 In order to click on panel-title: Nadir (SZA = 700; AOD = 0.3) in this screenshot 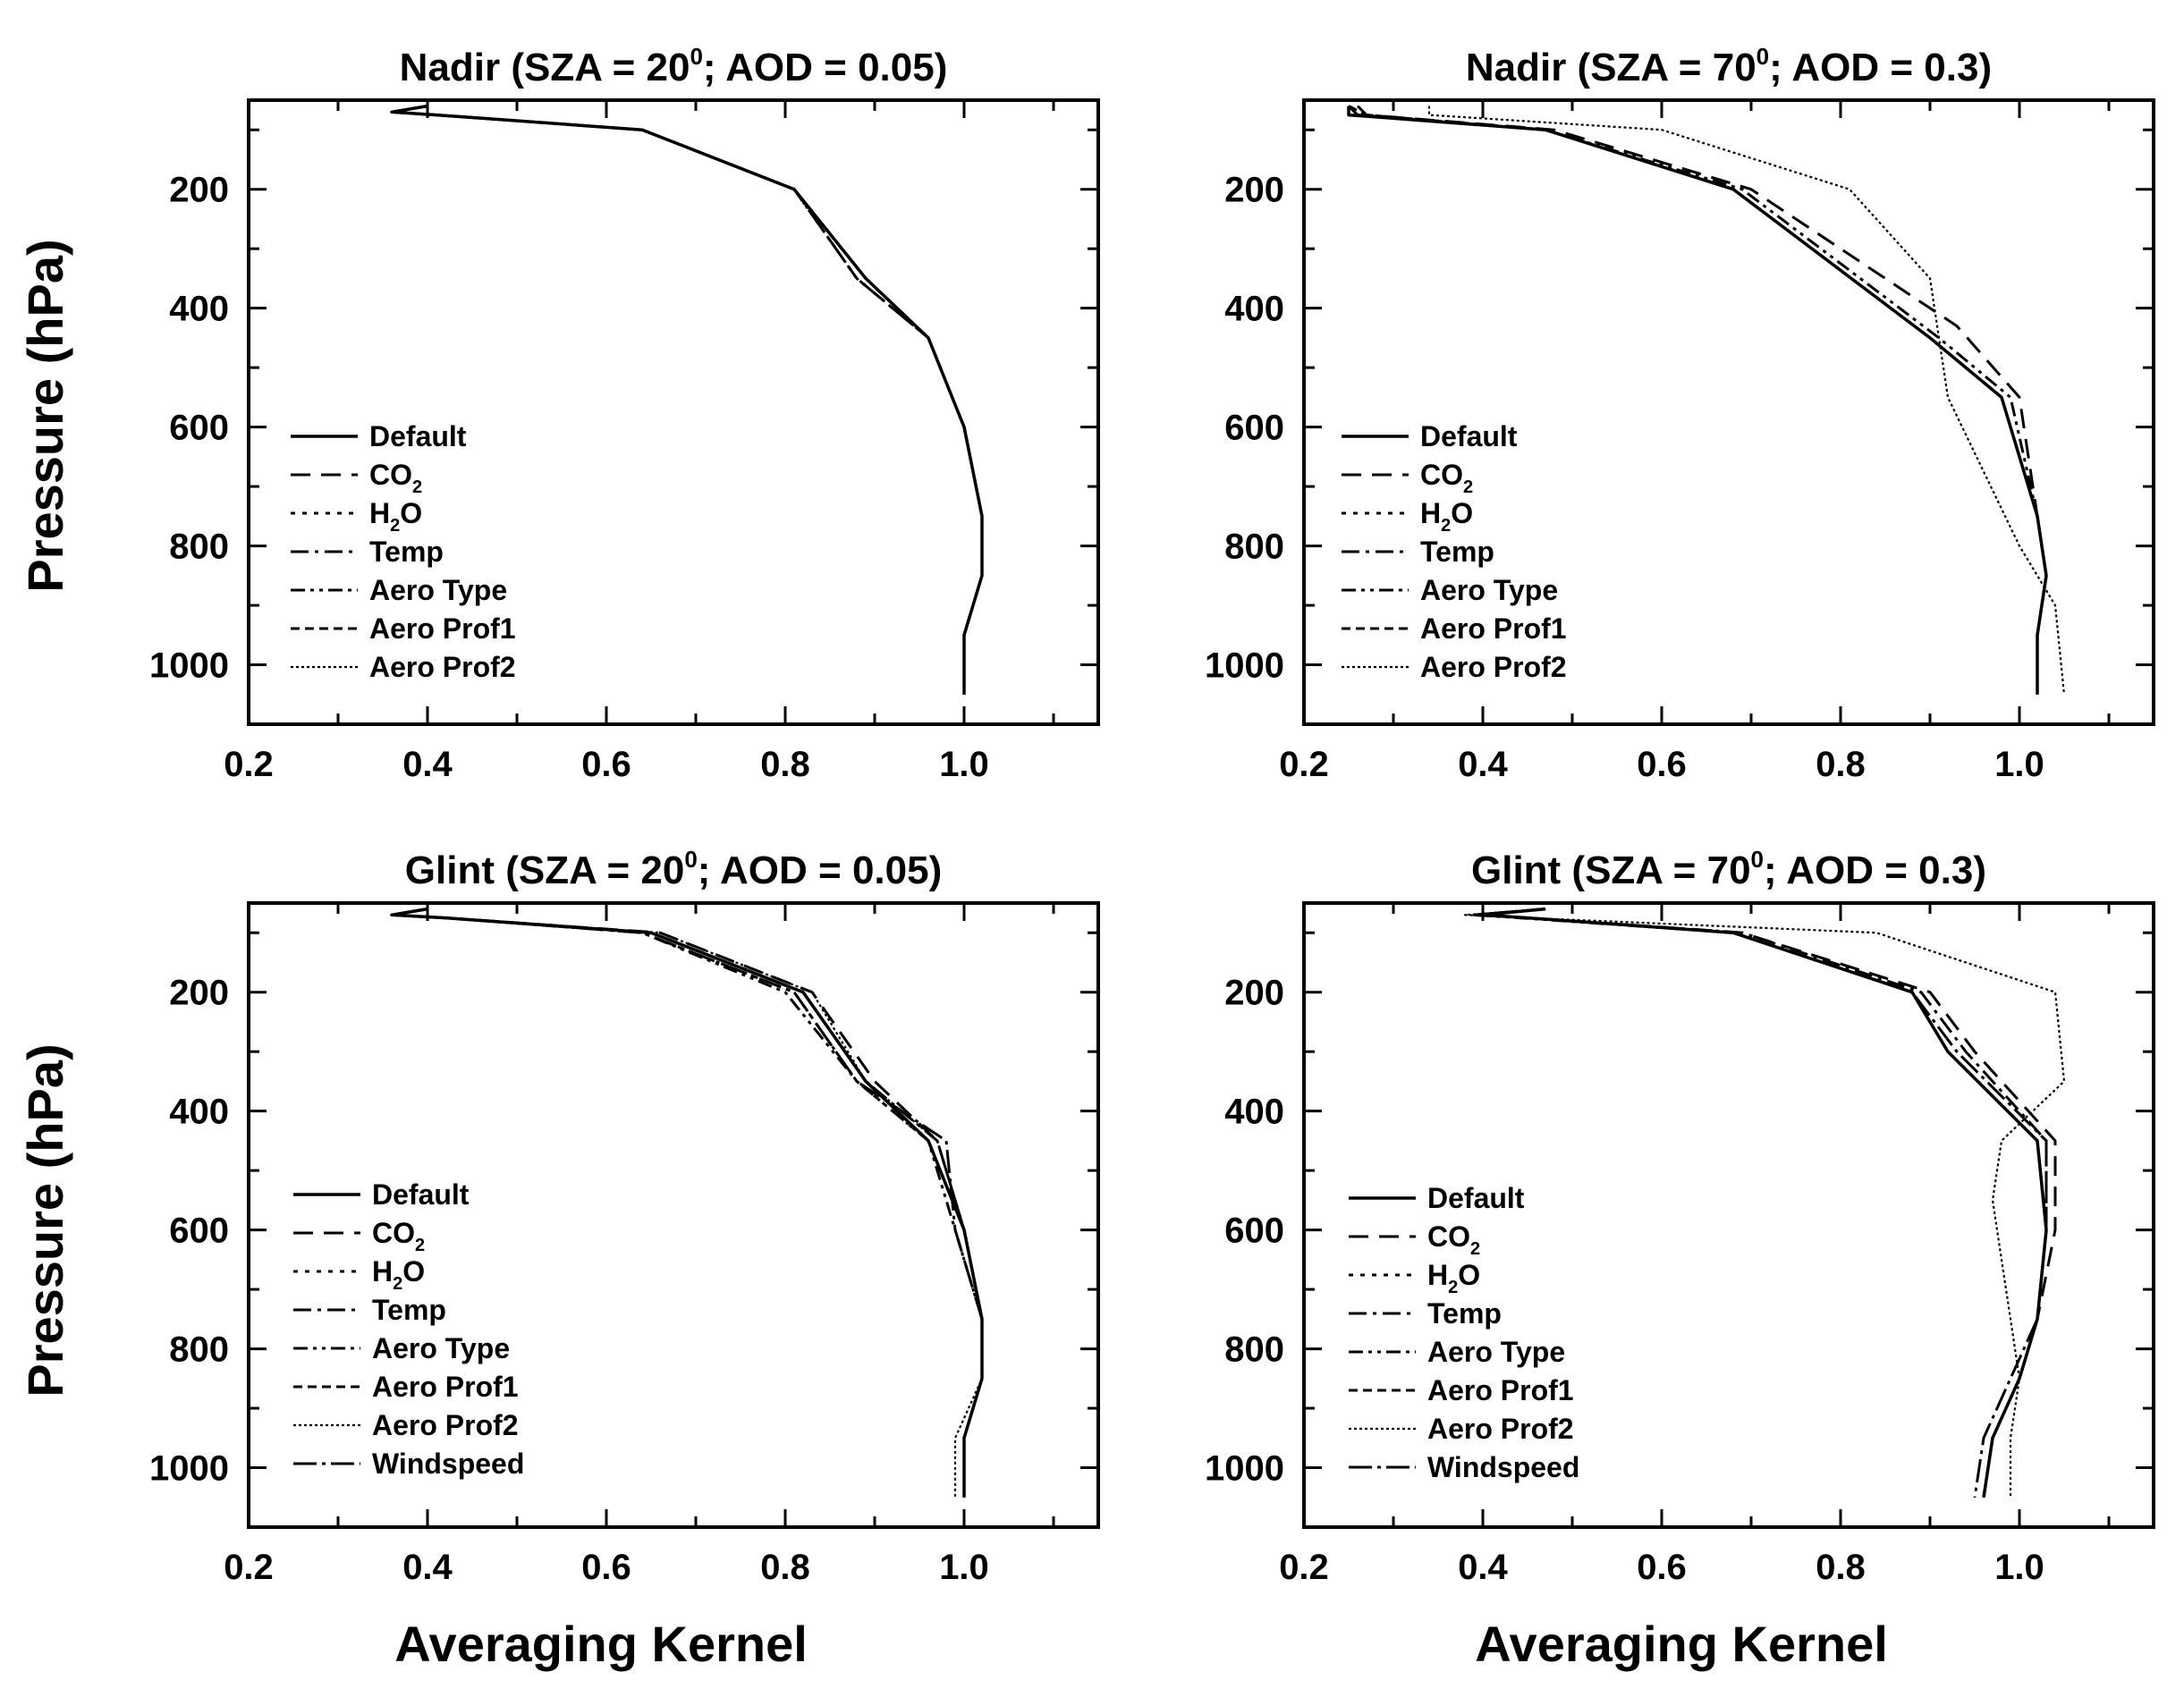, I will do `click(1729, 66)`.